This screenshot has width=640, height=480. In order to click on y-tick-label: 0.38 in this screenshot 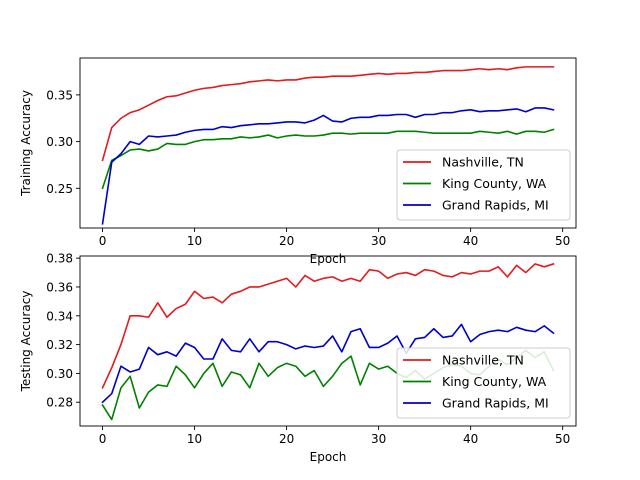, I will do `click(59, 259)`.